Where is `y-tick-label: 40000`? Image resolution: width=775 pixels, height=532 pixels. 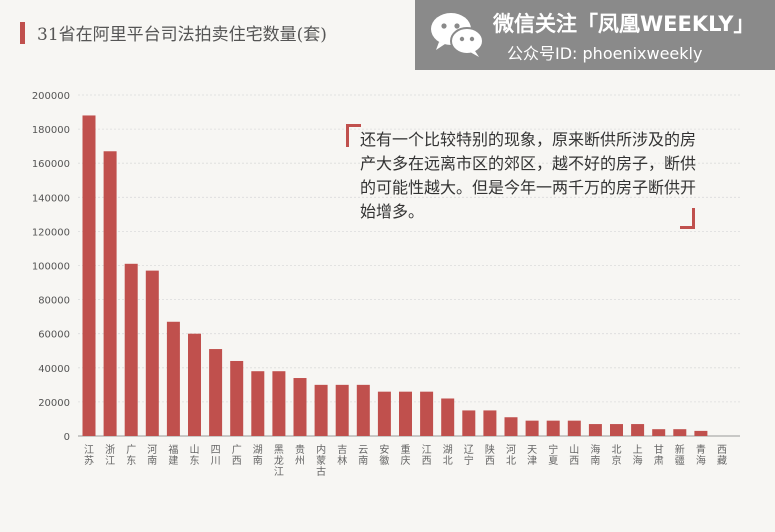
y-tick-label: 40000 is located at coordinates (54, 369).